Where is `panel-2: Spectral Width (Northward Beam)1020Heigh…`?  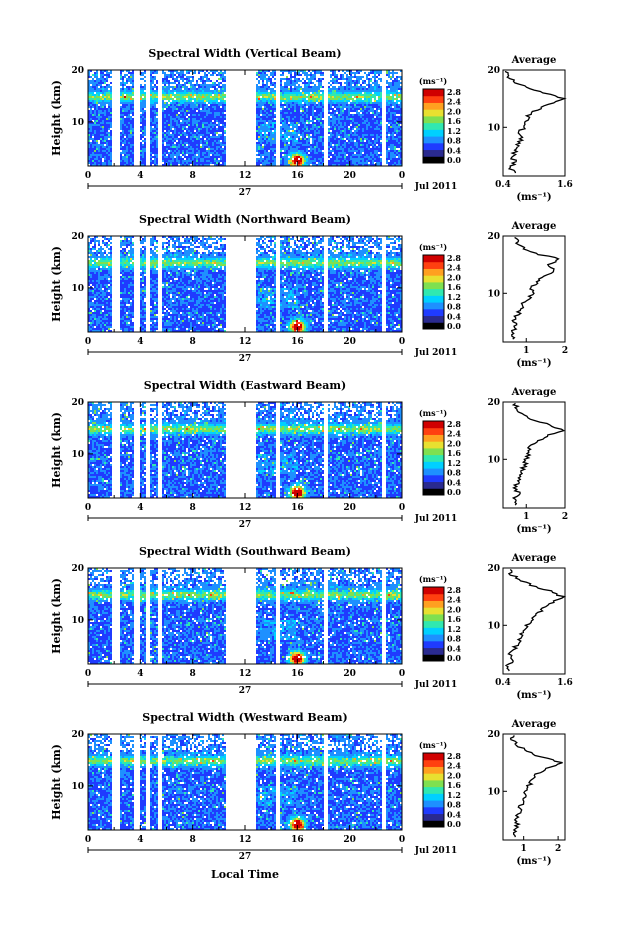 panel-2: Spectral Width (Northward Beam)1020Heigh… is located at coordinates (309, 291).